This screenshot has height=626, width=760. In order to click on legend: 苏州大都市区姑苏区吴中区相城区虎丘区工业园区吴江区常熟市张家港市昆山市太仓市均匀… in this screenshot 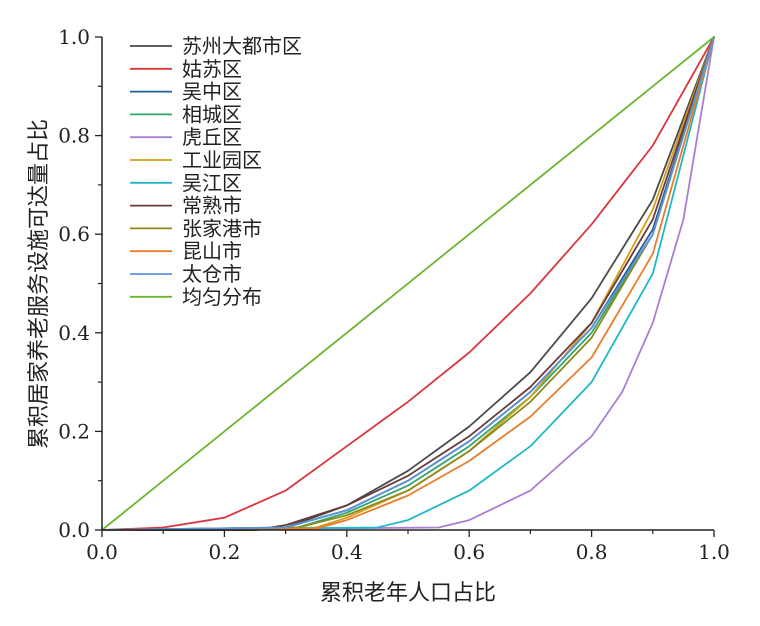, I will do `click(216, 171)`.